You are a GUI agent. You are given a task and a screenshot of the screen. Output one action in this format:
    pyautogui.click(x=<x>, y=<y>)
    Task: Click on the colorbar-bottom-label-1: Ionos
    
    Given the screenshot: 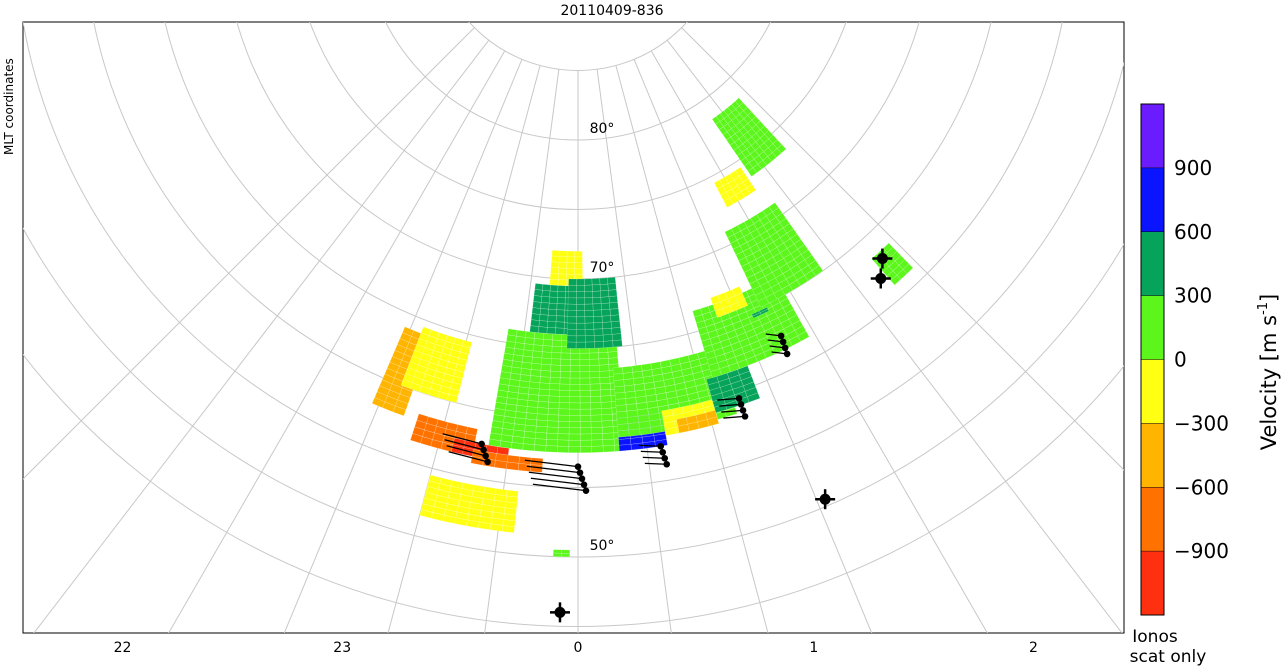 What is the action you would take?
    pyautogui.click(x=1155, y=637)
    